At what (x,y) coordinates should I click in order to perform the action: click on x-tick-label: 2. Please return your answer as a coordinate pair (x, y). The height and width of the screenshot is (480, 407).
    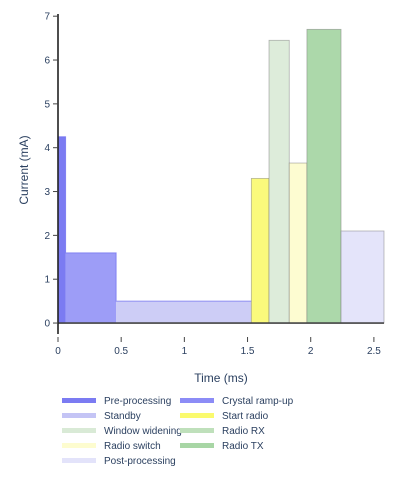
    Looking at the image, I should click on (311, 351).